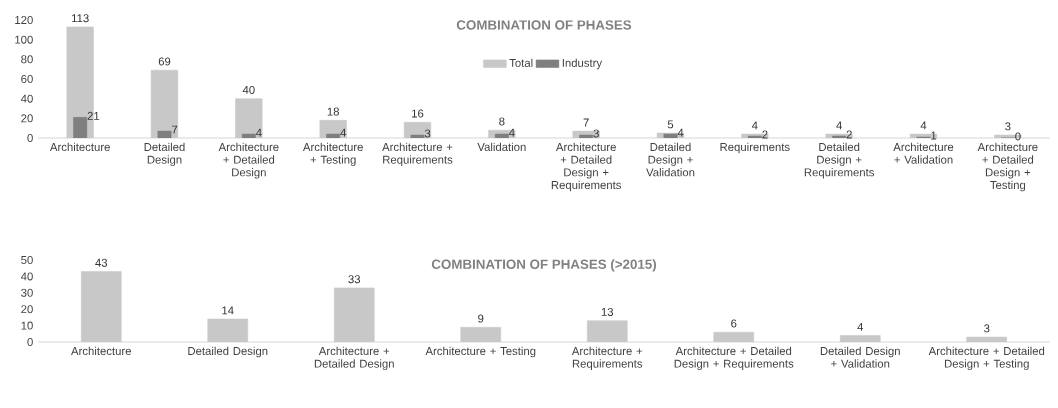 Image resolution: width=1058 pixels, height=408 pixels. I want to click on x-tick-label: Detailed Design + Requirements, so click(839, 160).